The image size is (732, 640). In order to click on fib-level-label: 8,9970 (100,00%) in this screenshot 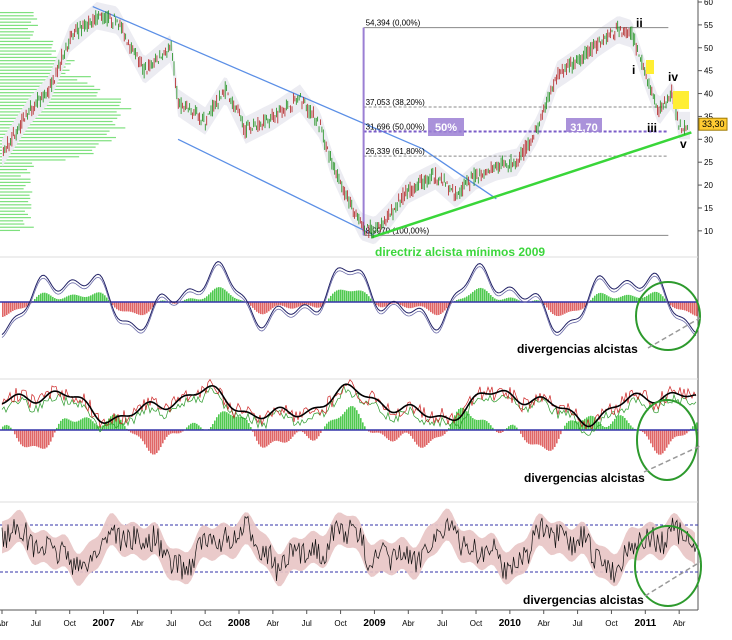, I will do `click(398, 230)`.